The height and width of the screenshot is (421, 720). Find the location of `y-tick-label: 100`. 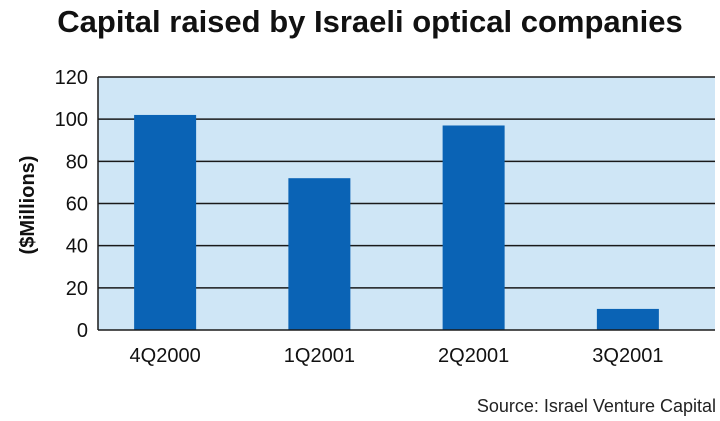

y-tick-label: 100 is located at coordinates (71, 120).